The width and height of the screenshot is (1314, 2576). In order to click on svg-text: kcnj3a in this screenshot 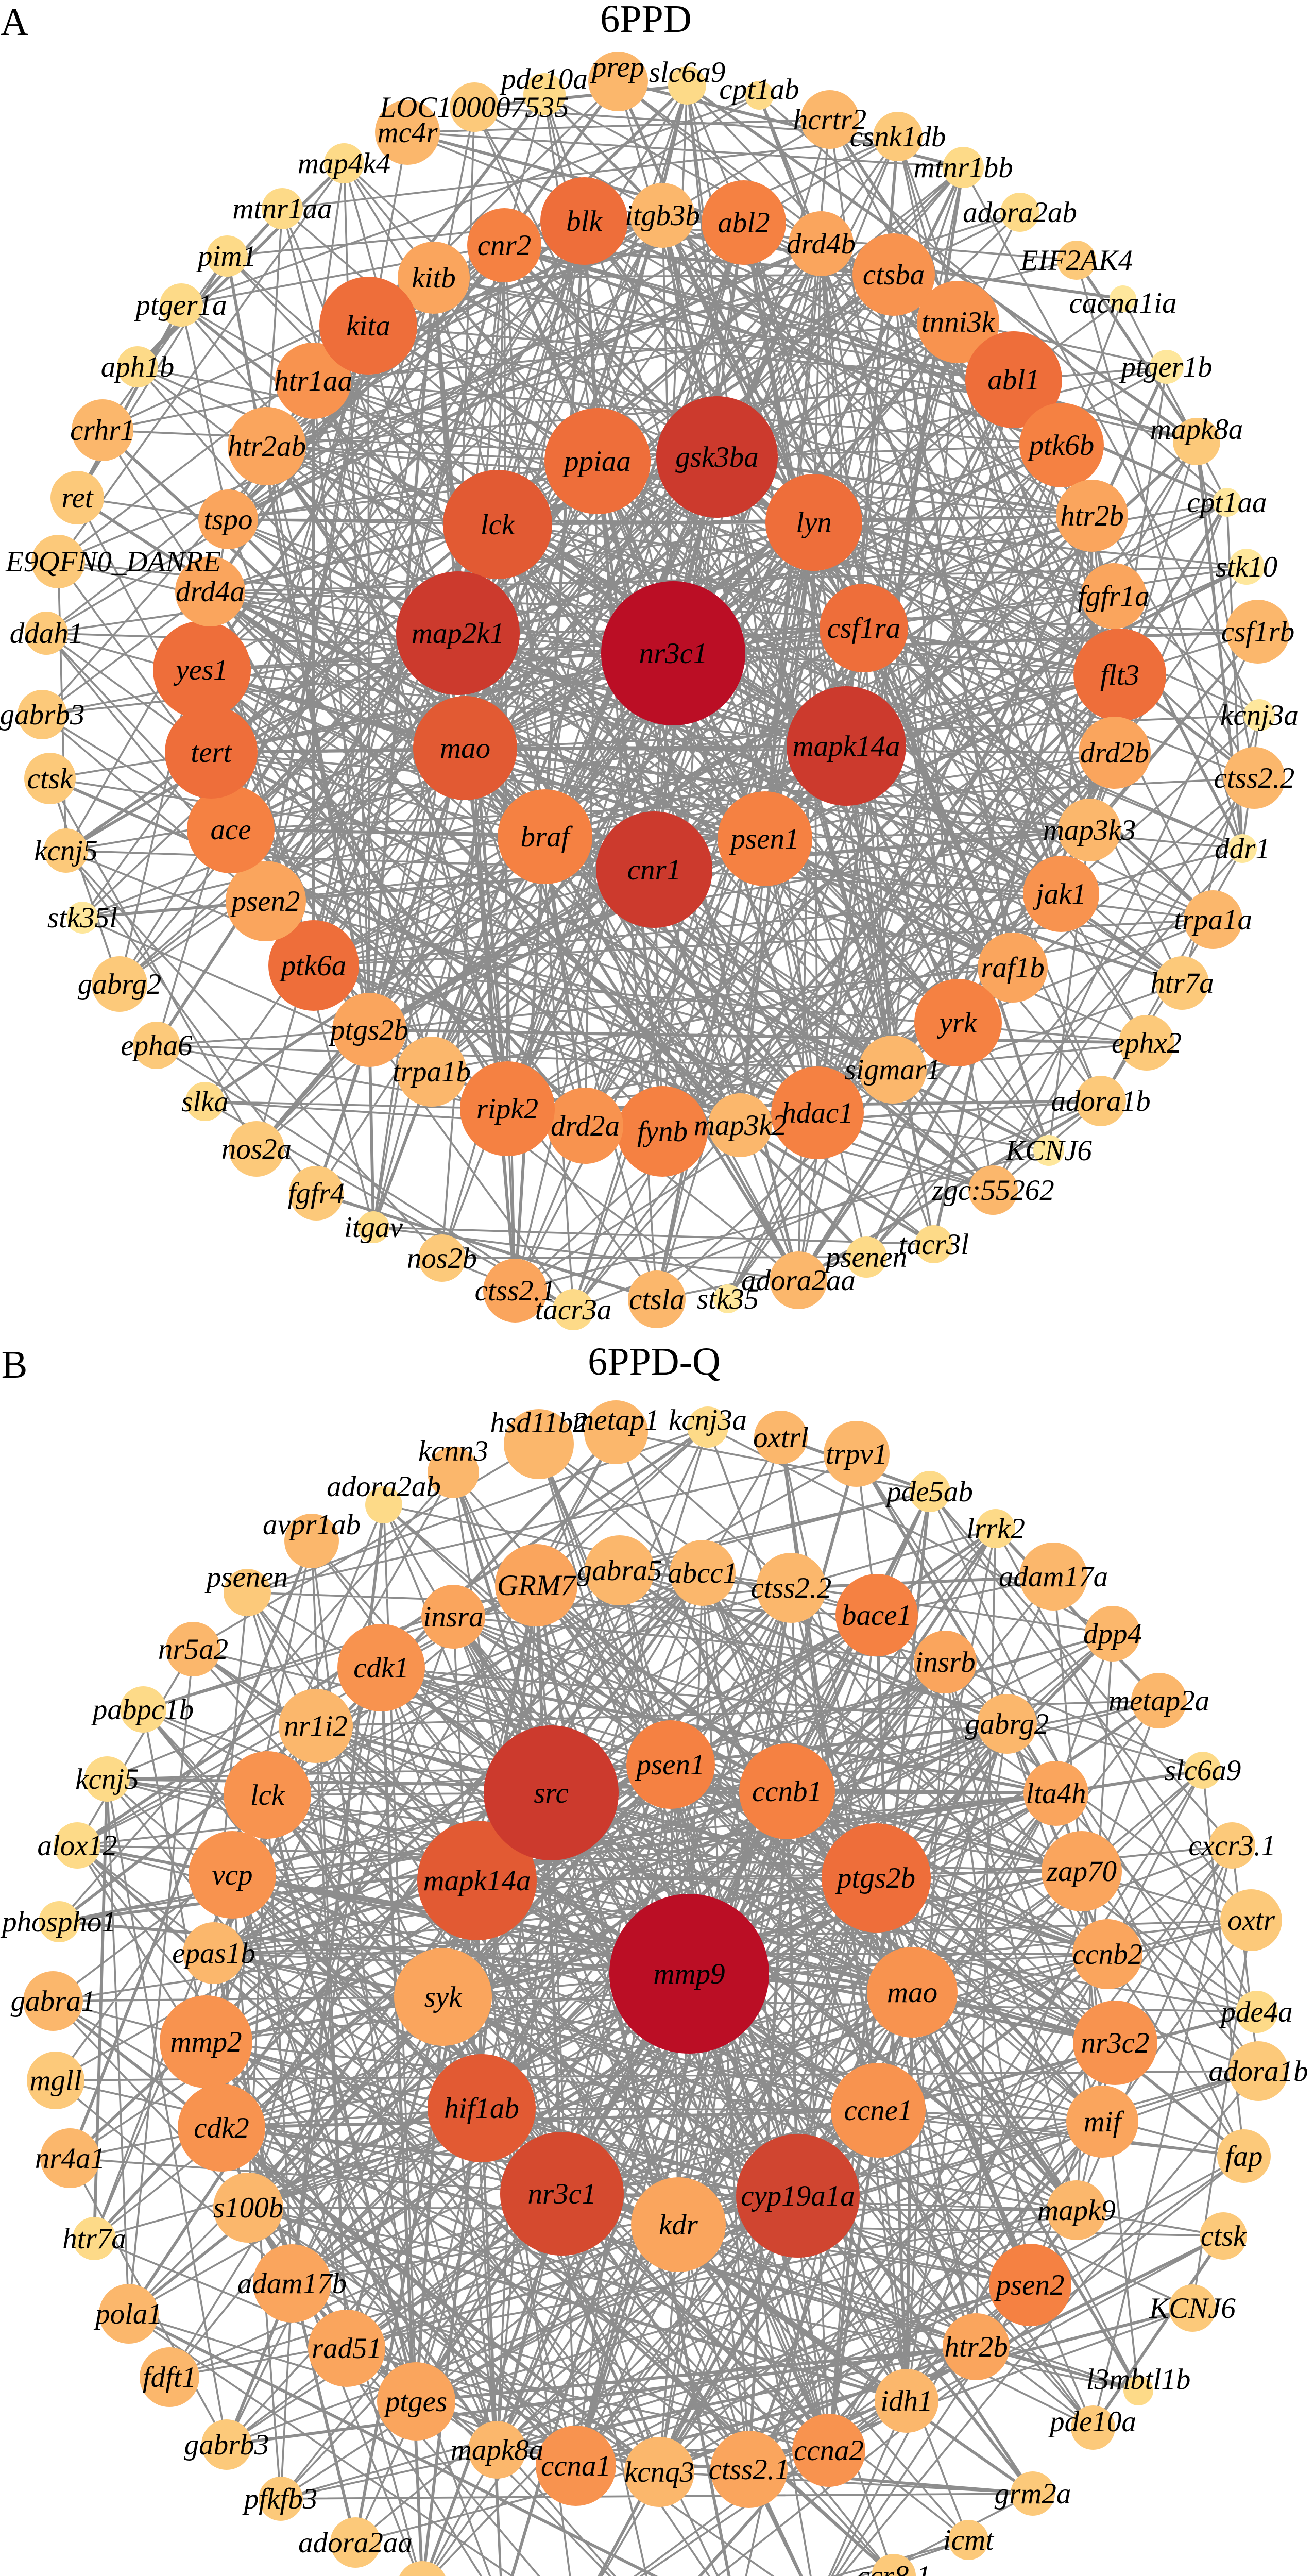, I will do `click(708, 1420)`.